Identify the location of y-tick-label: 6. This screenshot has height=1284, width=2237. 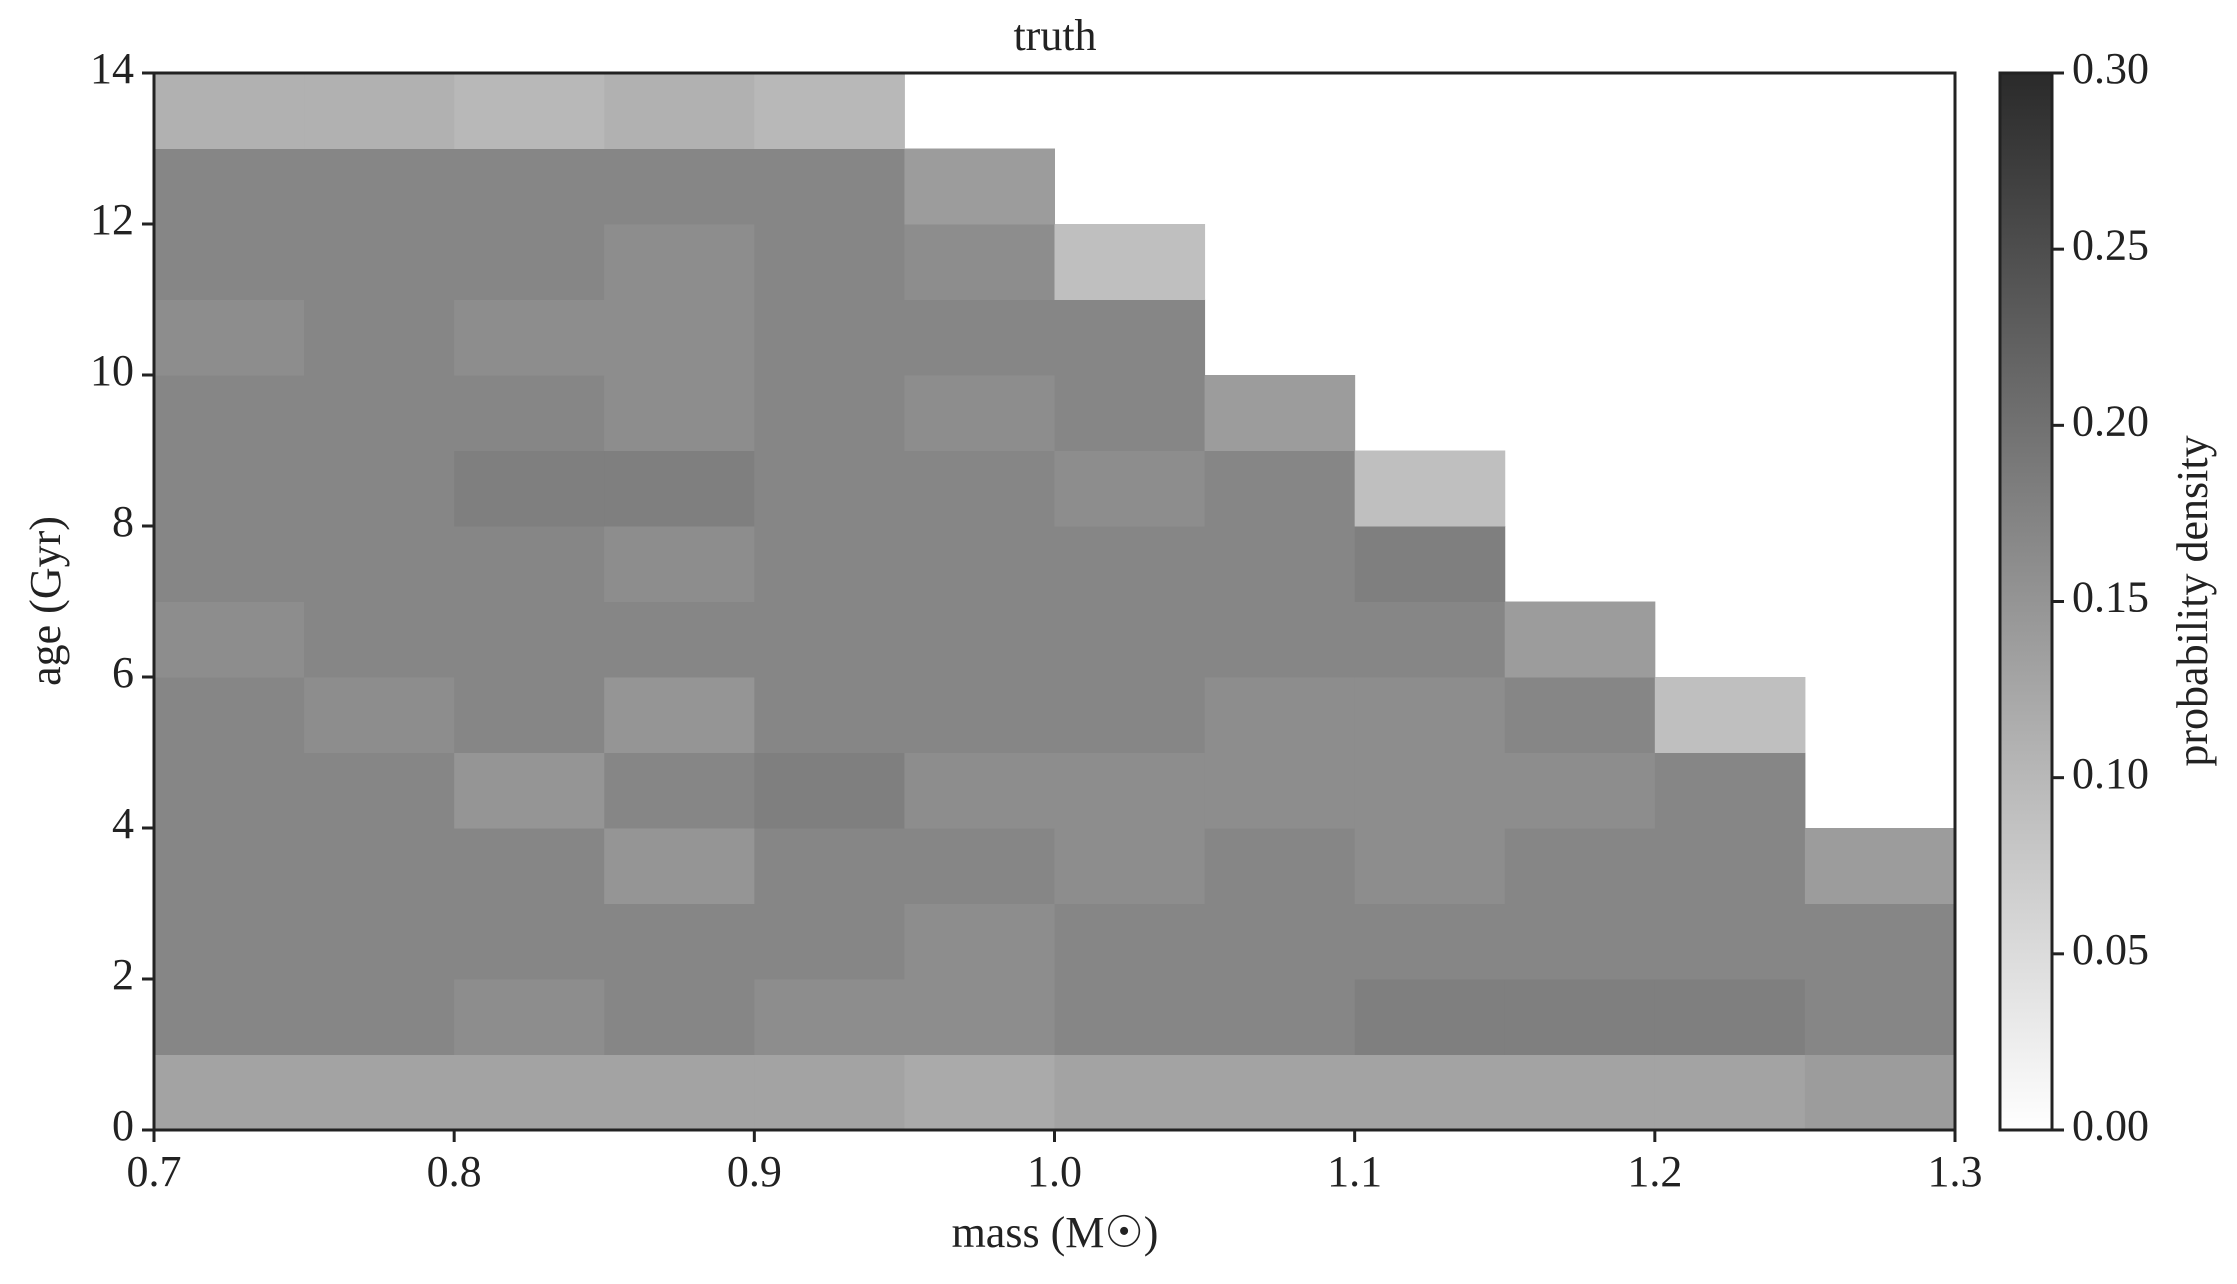
(123, 672).